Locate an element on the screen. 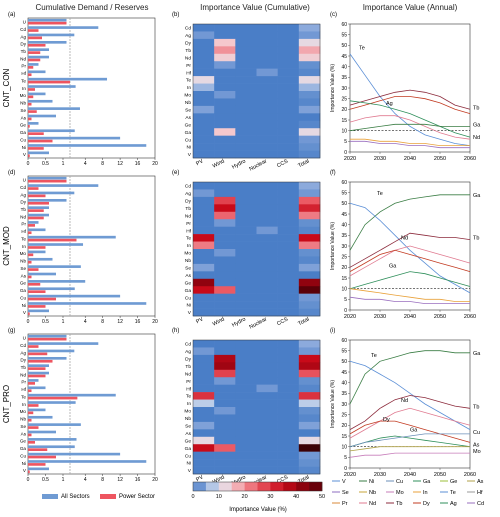  category-label: Pr is located at coordinates (23, 66).